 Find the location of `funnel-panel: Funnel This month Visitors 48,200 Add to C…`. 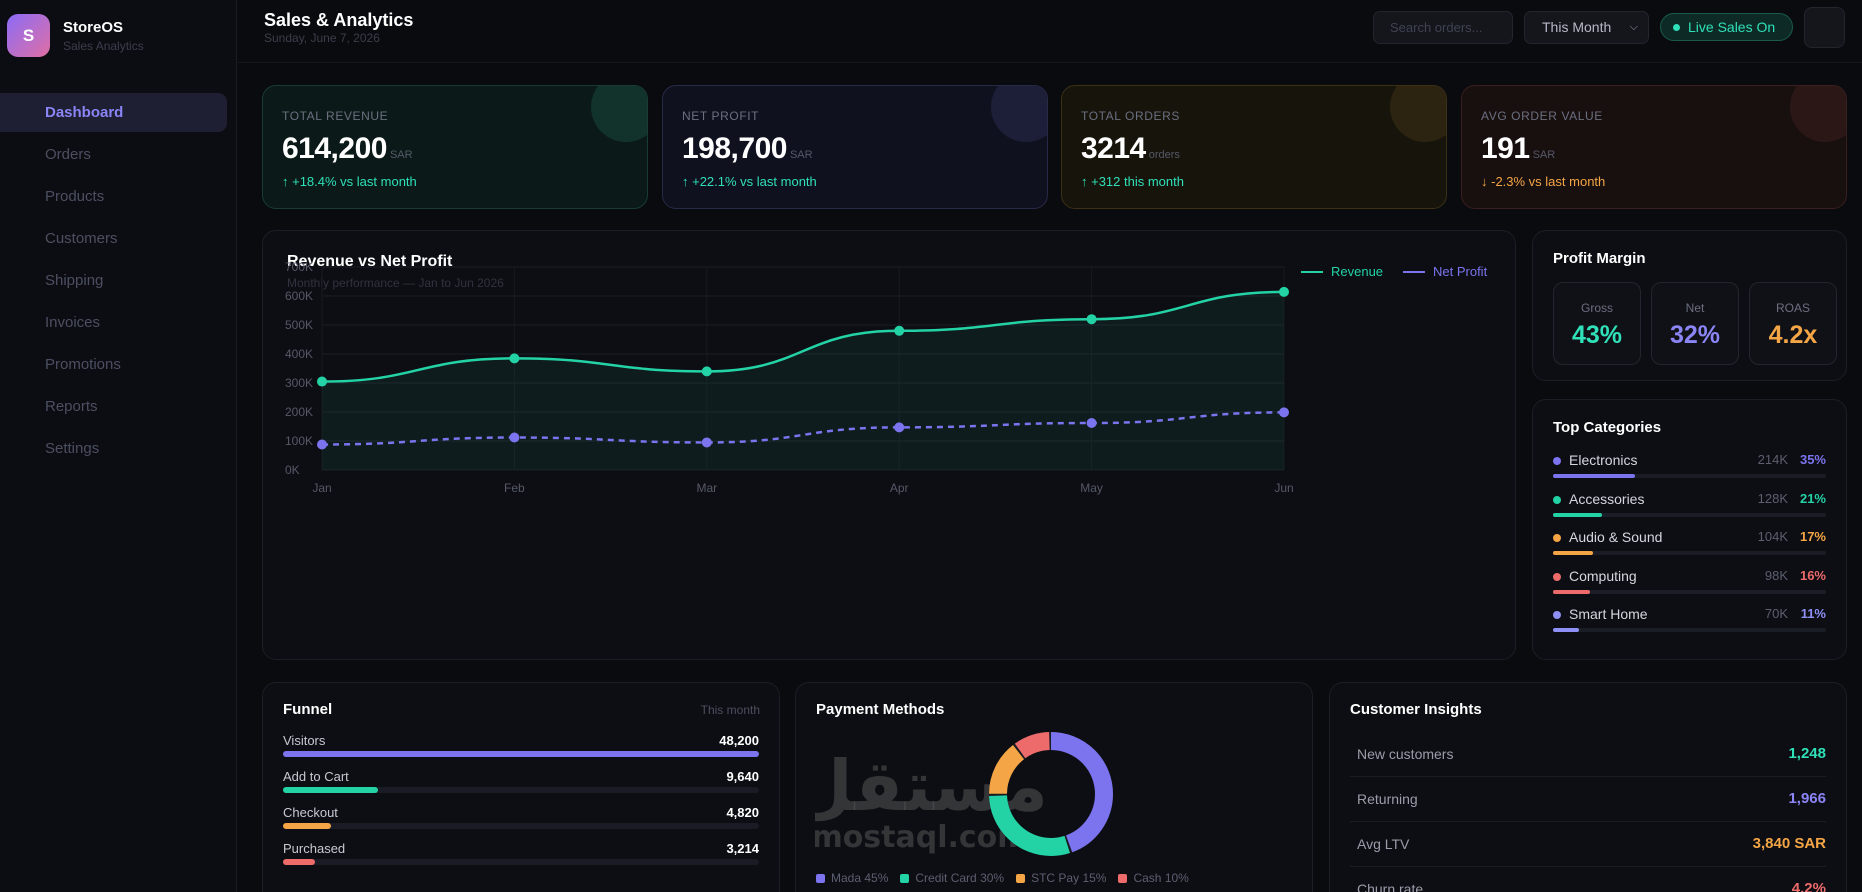

funnel-panel: Funnel This month Visitors 48,200 Add to C… is located at coordinates (521, 787).